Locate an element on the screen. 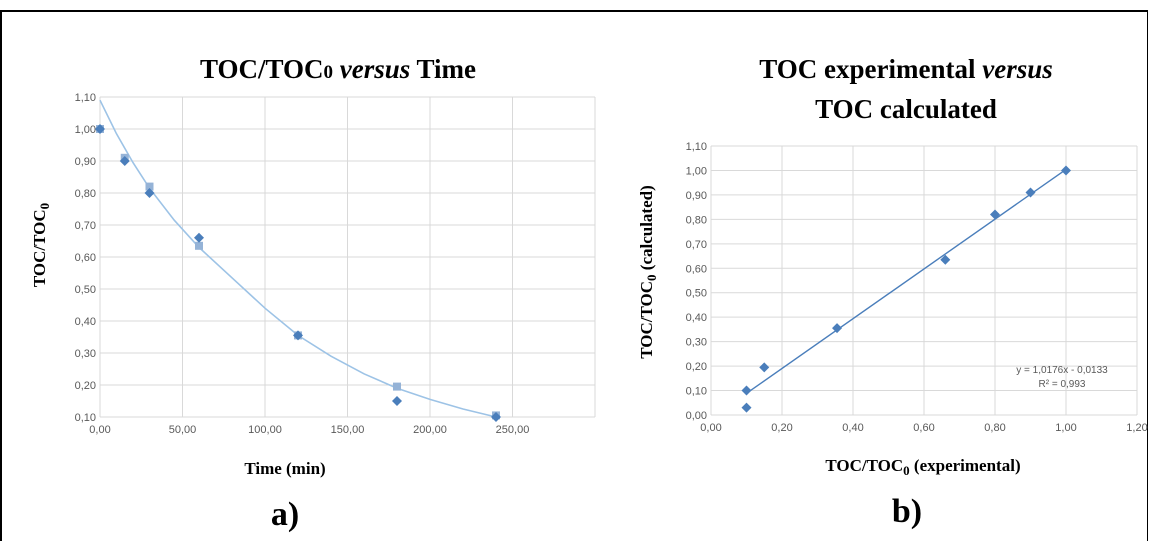 The height and width of the screenshot is (542, 1150). x-tick-label: 200,00 is located at coordinates (430, 430).